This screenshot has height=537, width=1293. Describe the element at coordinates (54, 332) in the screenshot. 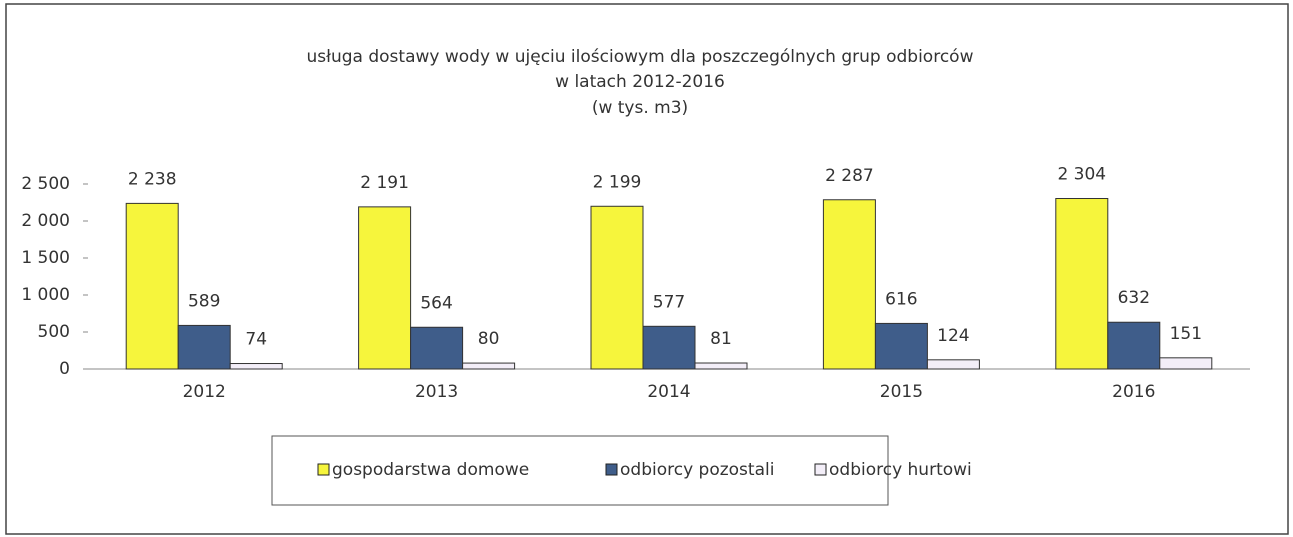

I see `y-tick-label: 500` at that location.